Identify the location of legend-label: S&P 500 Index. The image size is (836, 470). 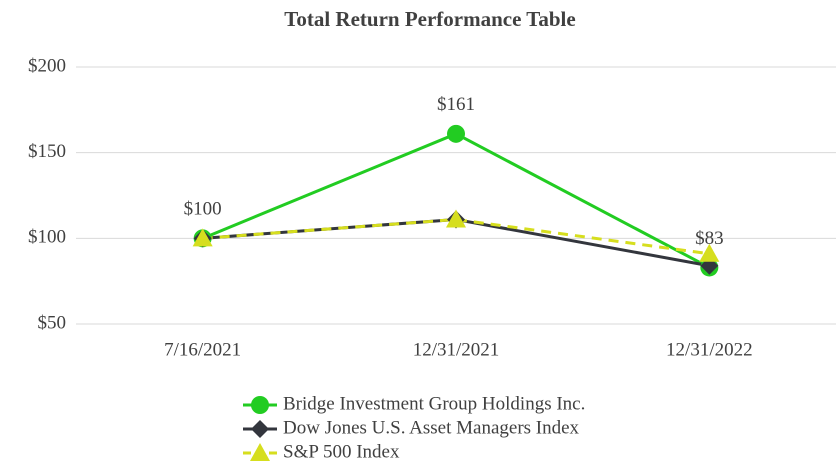
(341, 451).